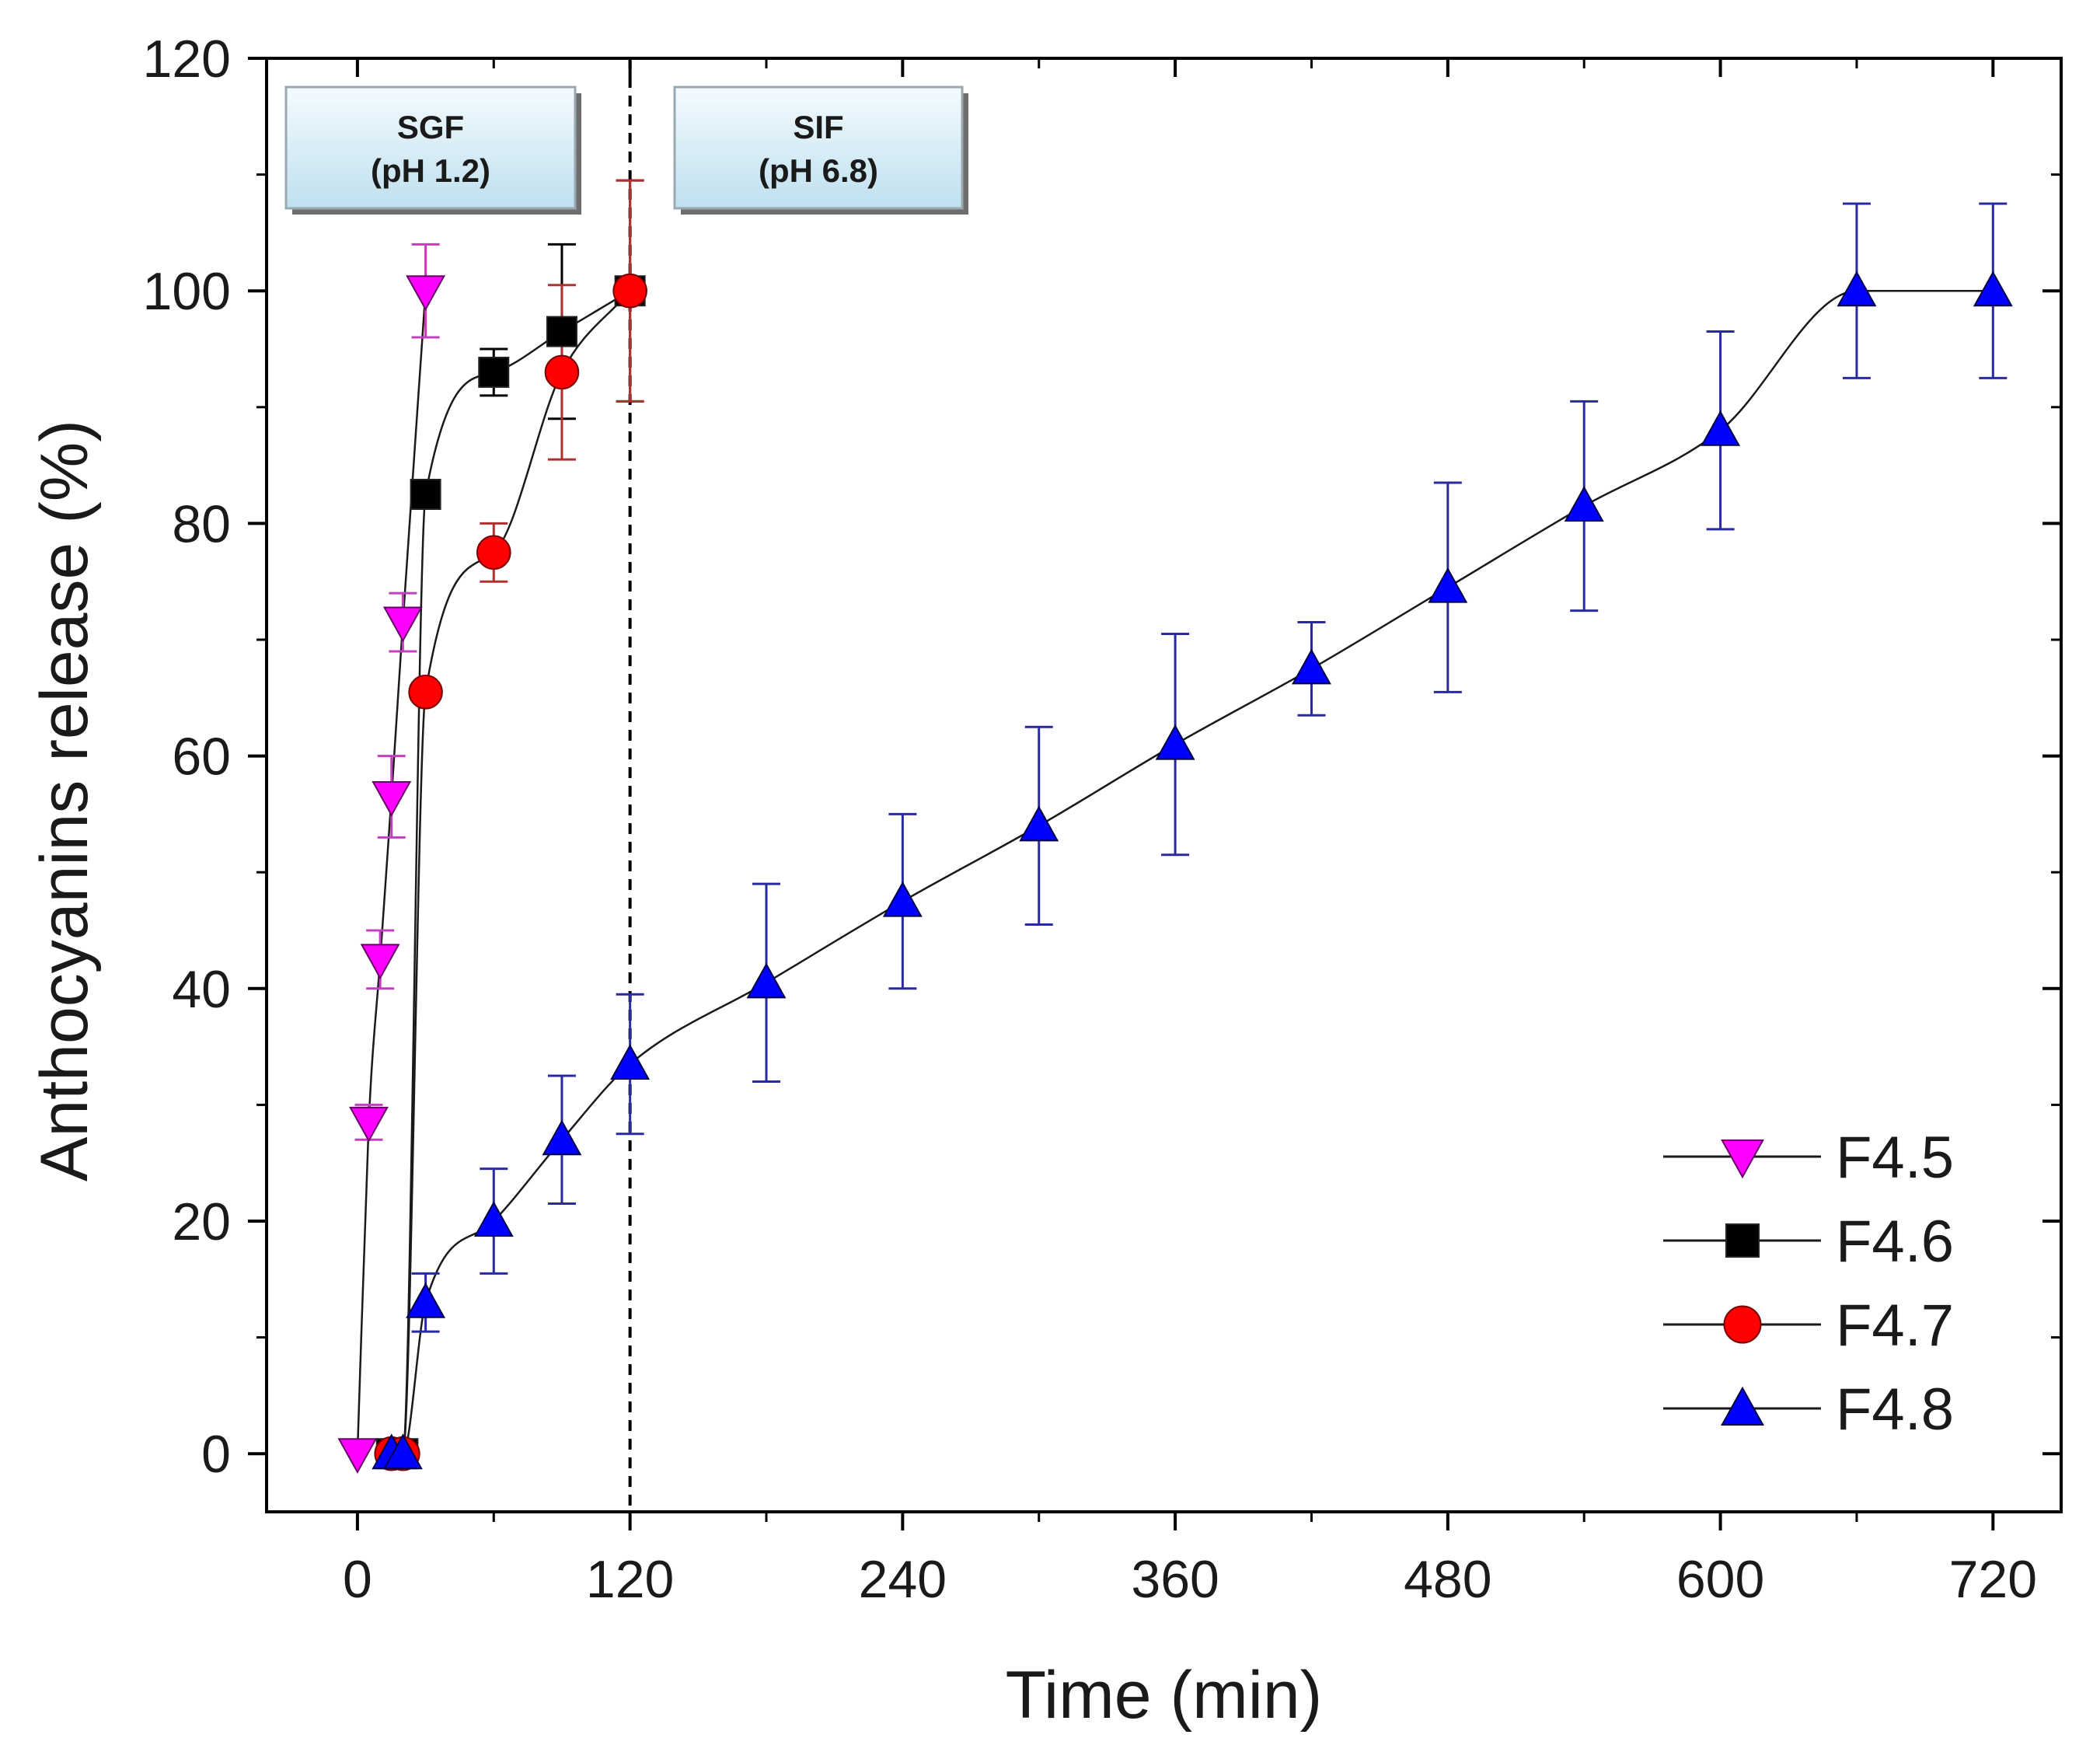  What do you see at coordinates (1808, 1410) in the screenshot?
I see `legend-item-f4-8: F4.8` at bounding box center [1808, 1410].